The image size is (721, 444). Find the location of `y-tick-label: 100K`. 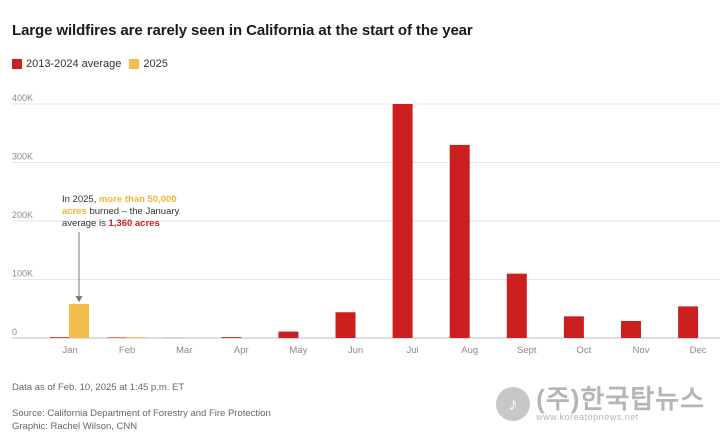

y-tick-label: 100K is located at coordinates (22, 274).